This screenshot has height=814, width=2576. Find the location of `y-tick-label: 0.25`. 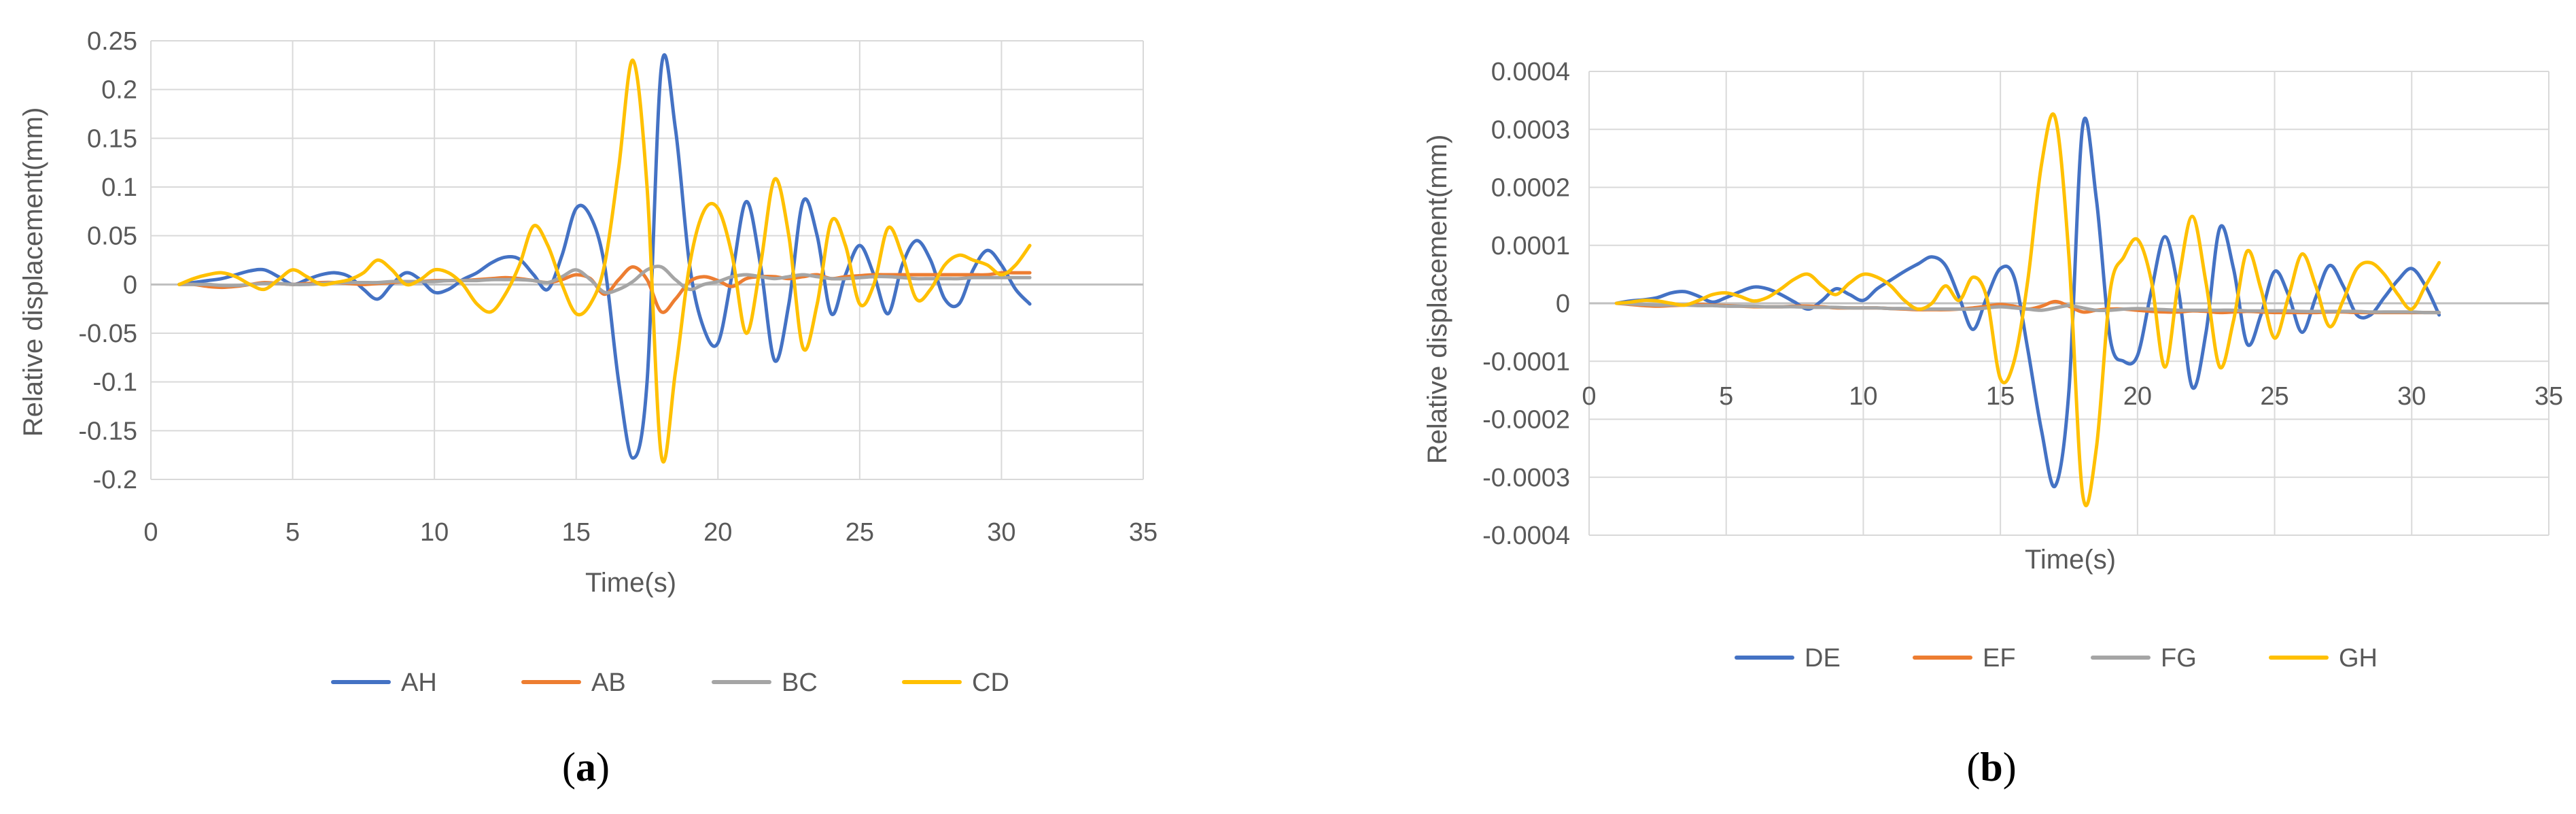

y-tick-label: 0.25 is located at coordinates (112, 41).